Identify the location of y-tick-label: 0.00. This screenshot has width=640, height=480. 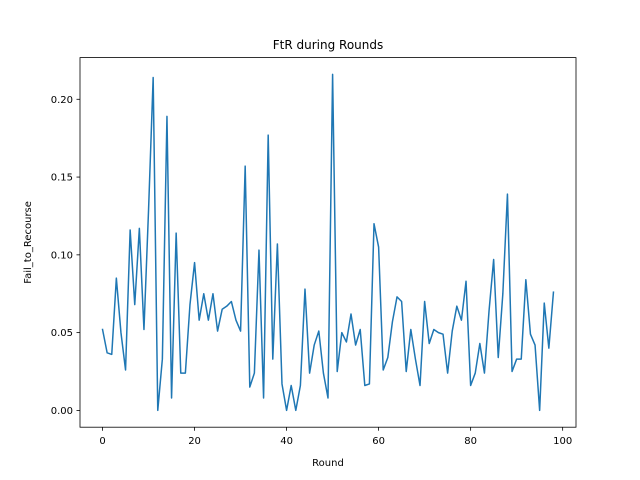
(62, 411).